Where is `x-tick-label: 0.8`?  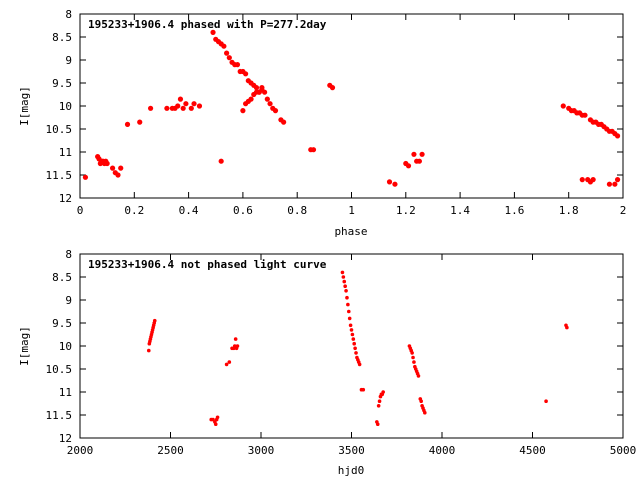
x-tick-label: 0.8 is located at coordinates (297, 210).